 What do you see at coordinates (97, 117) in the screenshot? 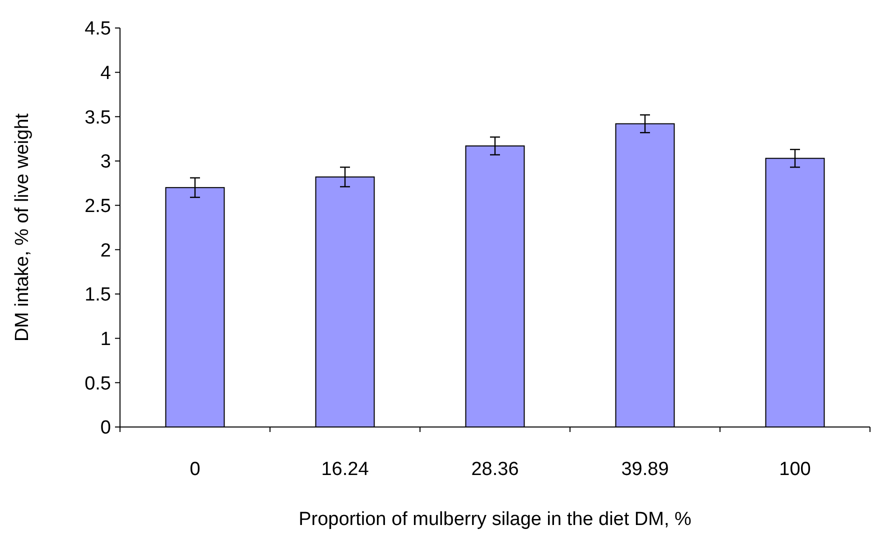
I see `y-tick-label: 3.5` at bounding box center [97, 117].